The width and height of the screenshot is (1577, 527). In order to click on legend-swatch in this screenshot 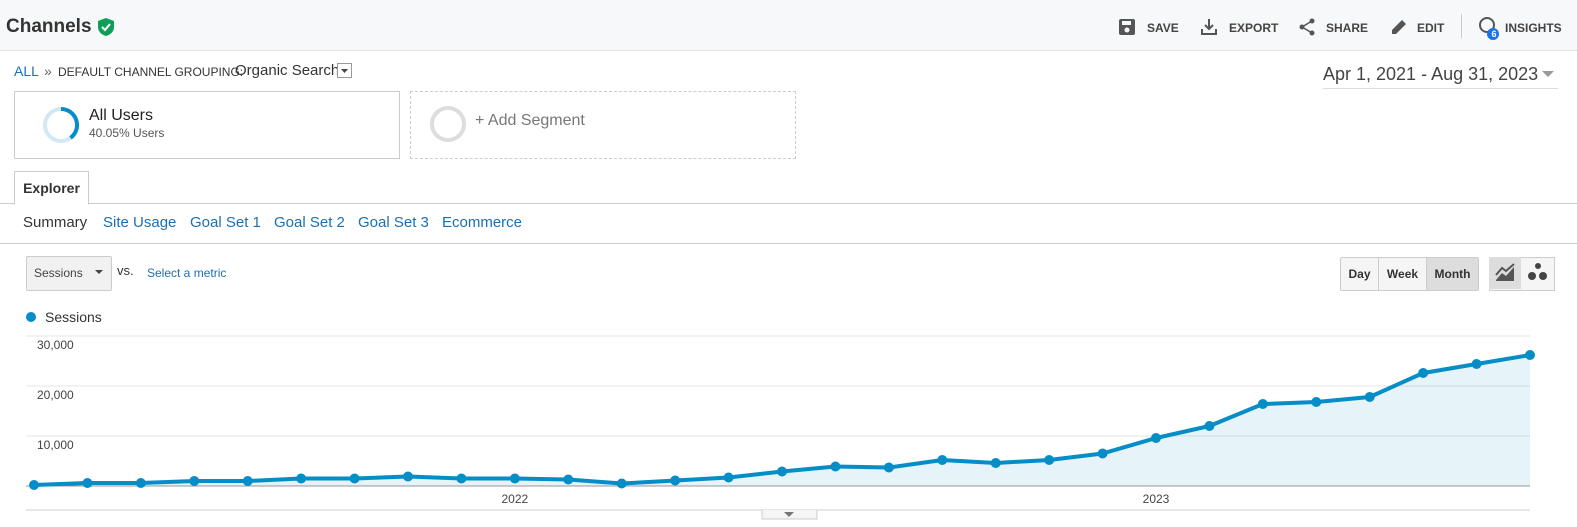, I will do `click(31, 317)`.